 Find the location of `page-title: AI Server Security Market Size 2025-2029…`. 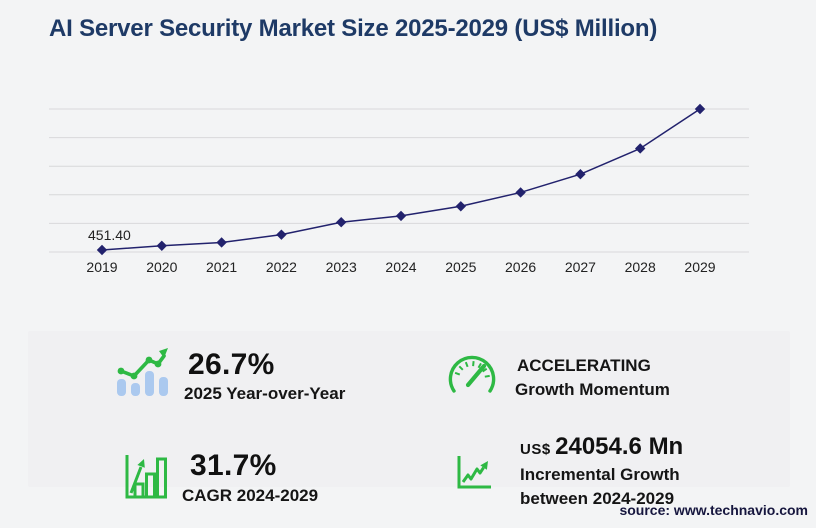

page-title: AI Server Security Market Size 2025-2029… is located at coordinates (353, 28).